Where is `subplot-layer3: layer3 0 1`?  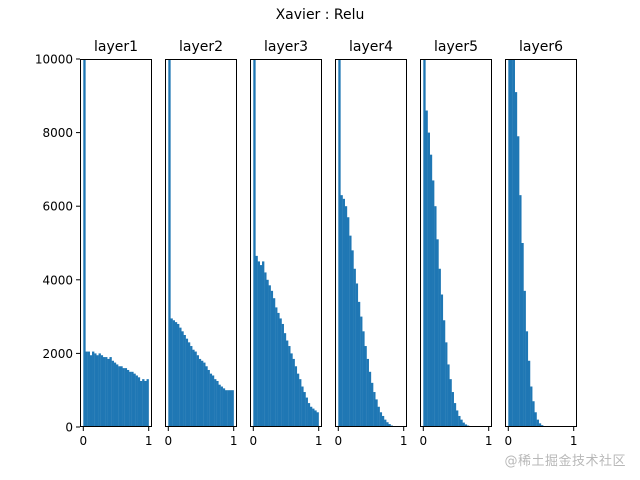
subplot-layer3: layer3 0 1 is located at coordinates (286, 243).